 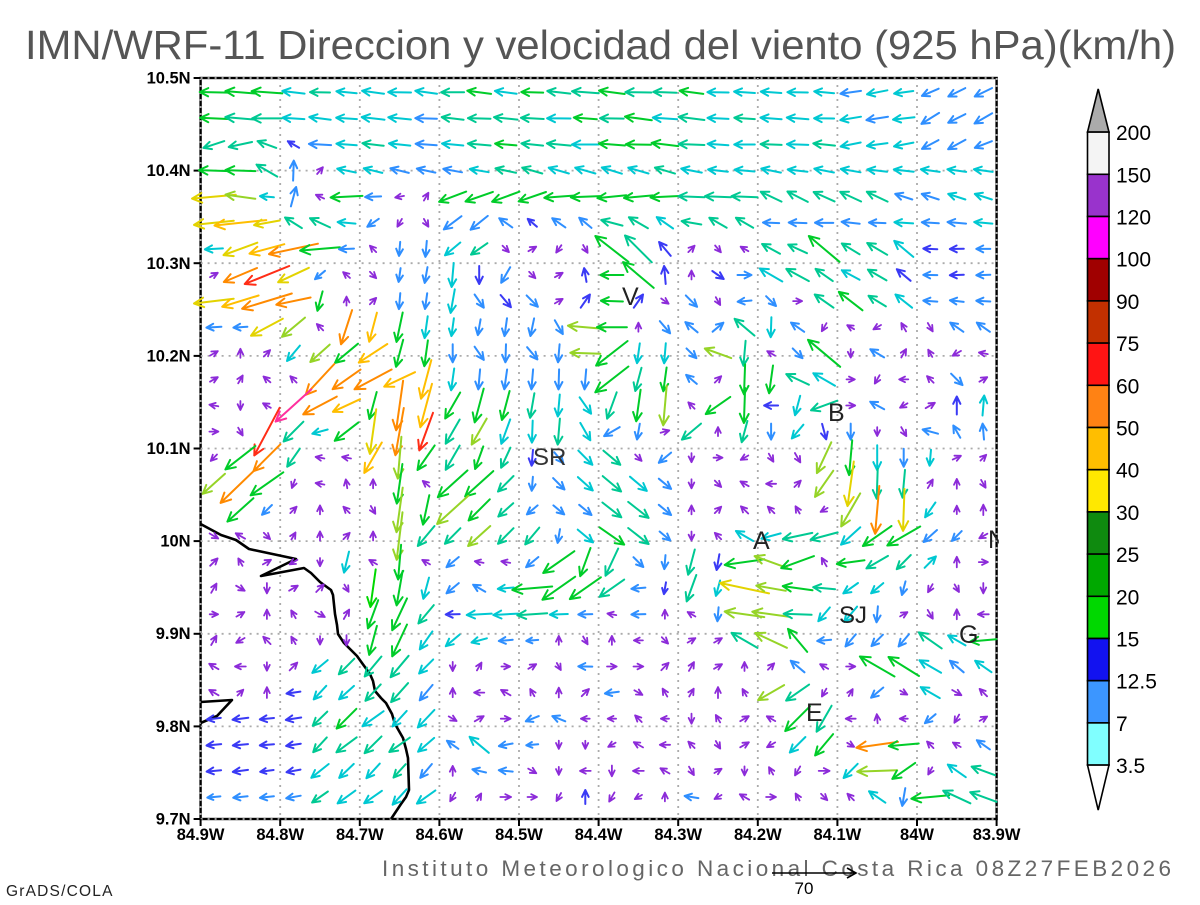 What do you see at coordinates (60, 891) in the screenshot?
I see `svg-text: GrADS/COLA` at bounding box center [60, 891].